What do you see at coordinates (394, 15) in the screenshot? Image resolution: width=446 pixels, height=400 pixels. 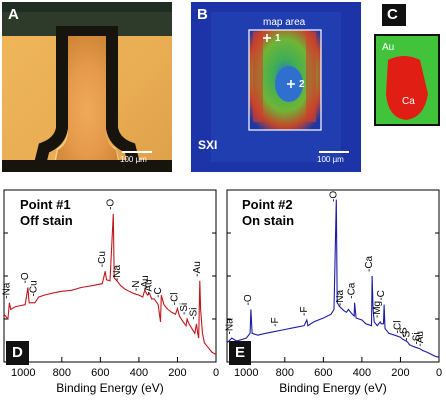 I see `panel-c-label: C` at bounding box center [394, 15].